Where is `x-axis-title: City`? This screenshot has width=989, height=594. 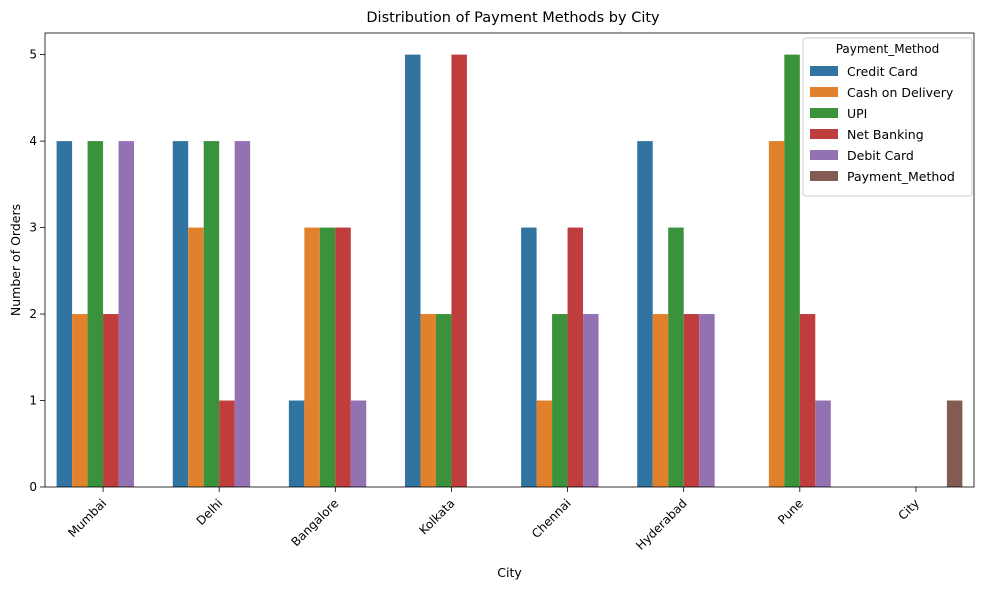
x-axis-title: City is located at coordinates (509, 572).